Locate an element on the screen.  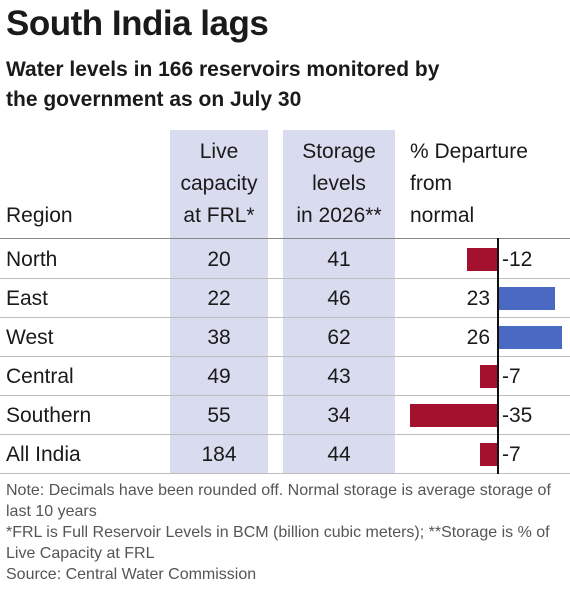
capacity: 38 is located at coordinates (219, 337).